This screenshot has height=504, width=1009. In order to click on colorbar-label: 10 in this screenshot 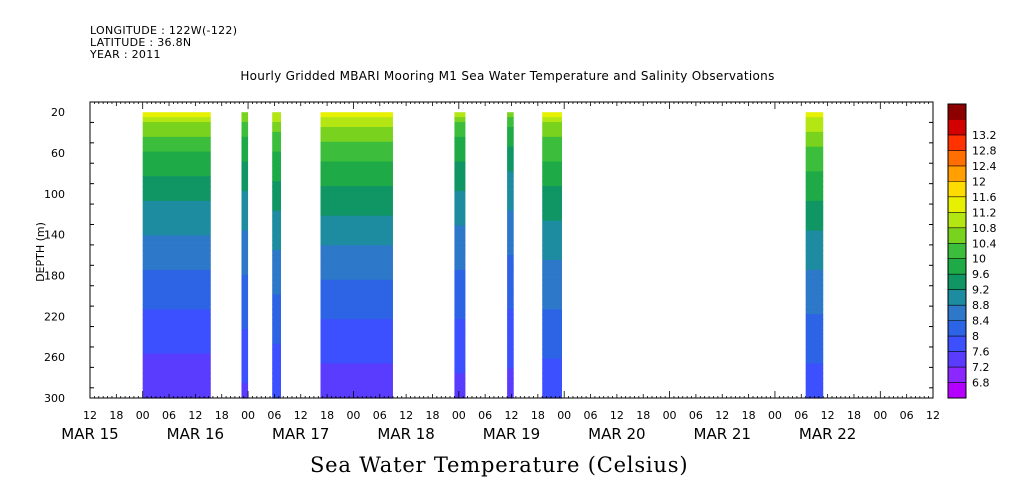, I will do `click(979, 259)`.